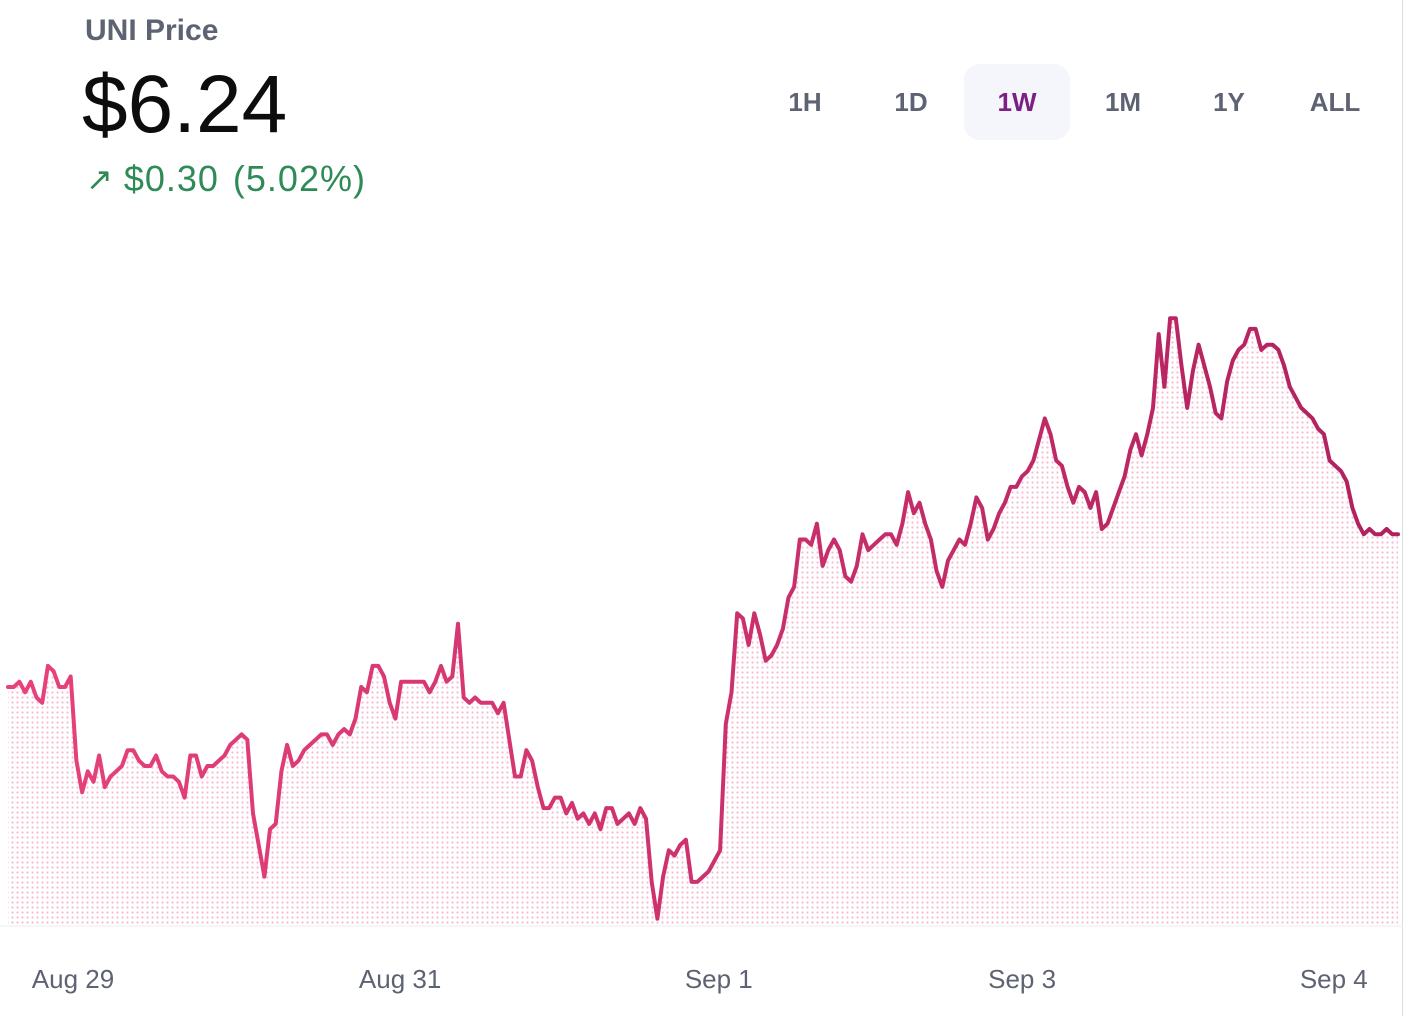 The image size is (1404, 1016). I want to click on x-tick-label: Sep 1, so click(719, 979).